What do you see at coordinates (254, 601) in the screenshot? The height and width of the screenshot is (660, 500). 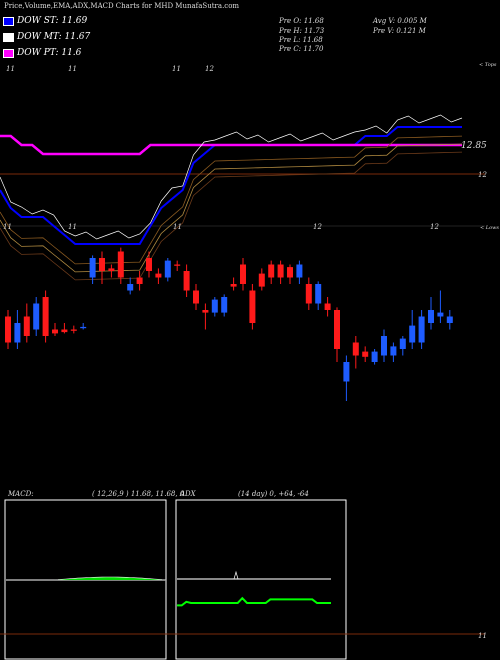 I see `adx-line` at bounding box center [254, 601].